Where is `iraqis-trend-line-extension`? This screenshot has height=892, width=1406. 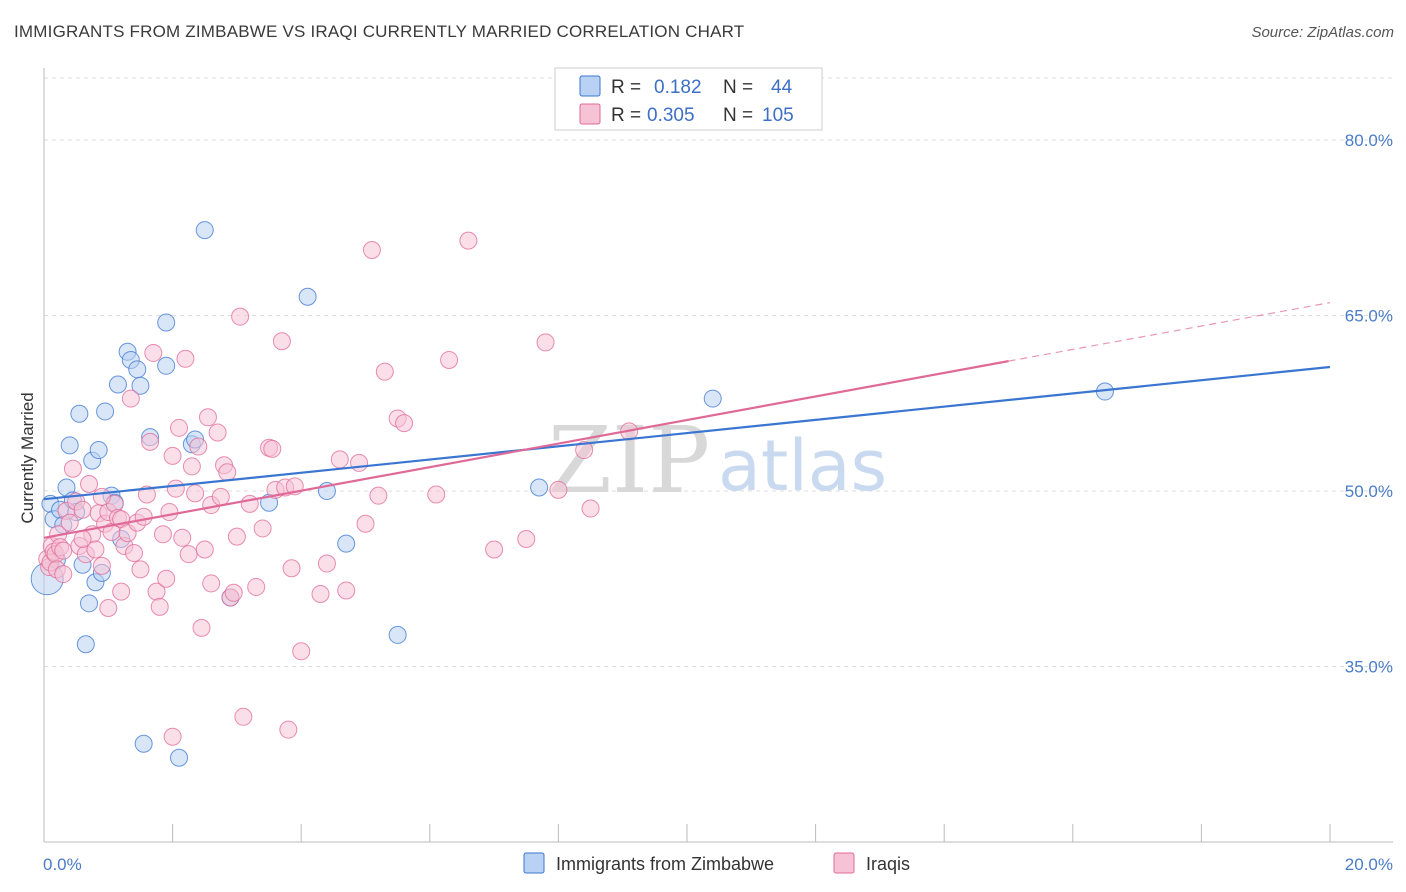 iraqis-trend-line-extension is located at coordinates (1169, 332).